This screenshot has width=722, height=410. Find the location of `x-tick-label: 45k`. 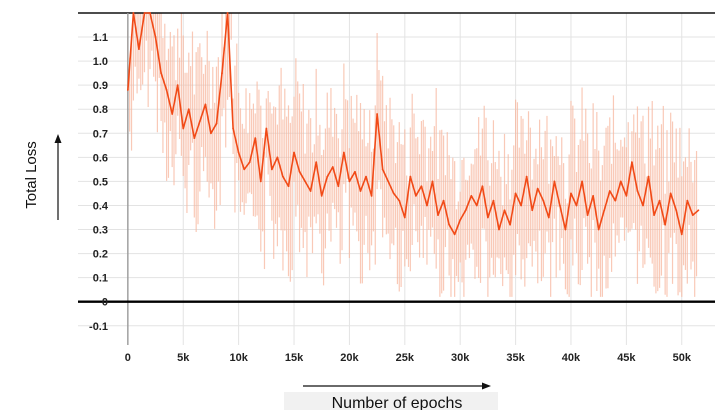

x-tick-label: 45k is located at coordinates (626, 358).